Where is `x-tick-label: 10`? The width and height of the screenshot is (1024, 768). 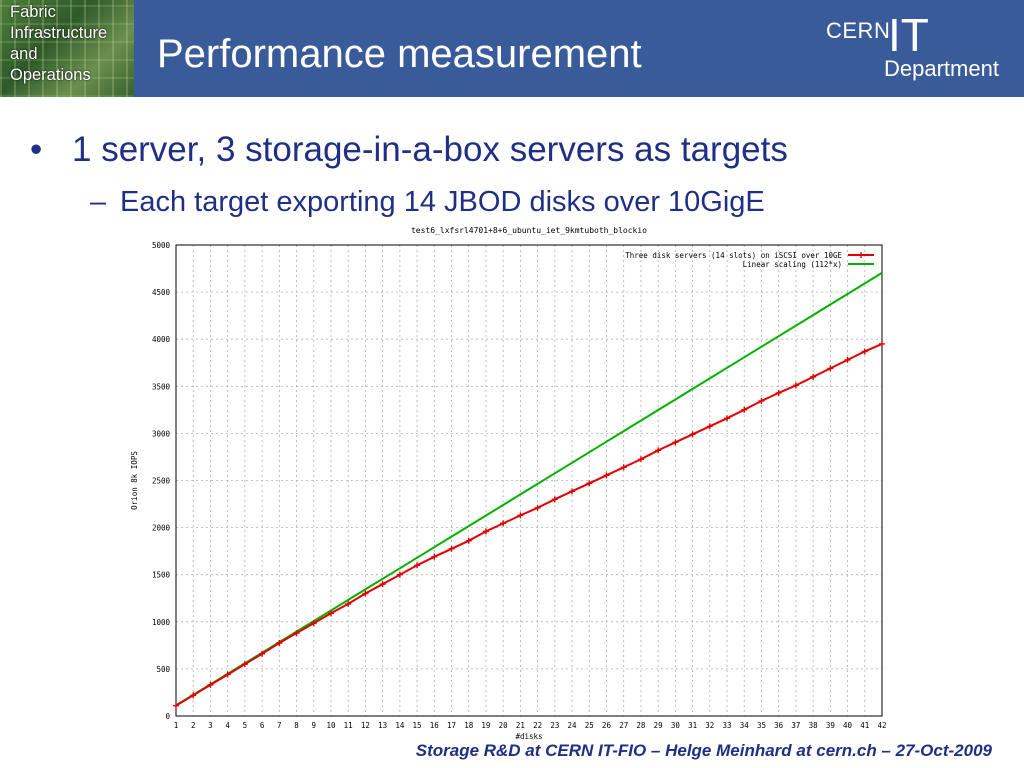
x-tick-label: 10 is located at coordinates (331, 725).